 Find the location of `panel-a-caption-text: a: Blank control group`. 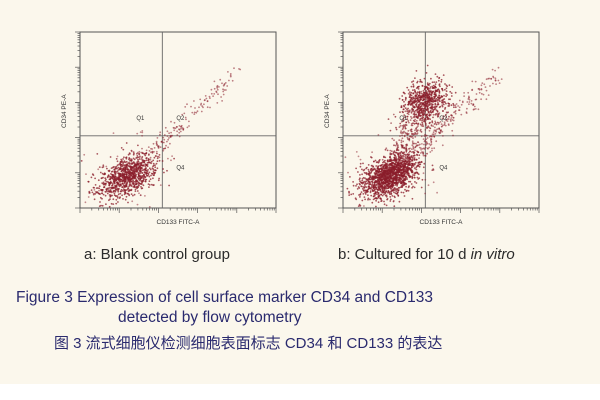

panel-a-caption-text: a: Blank control group is located at coordinates (157, 254).